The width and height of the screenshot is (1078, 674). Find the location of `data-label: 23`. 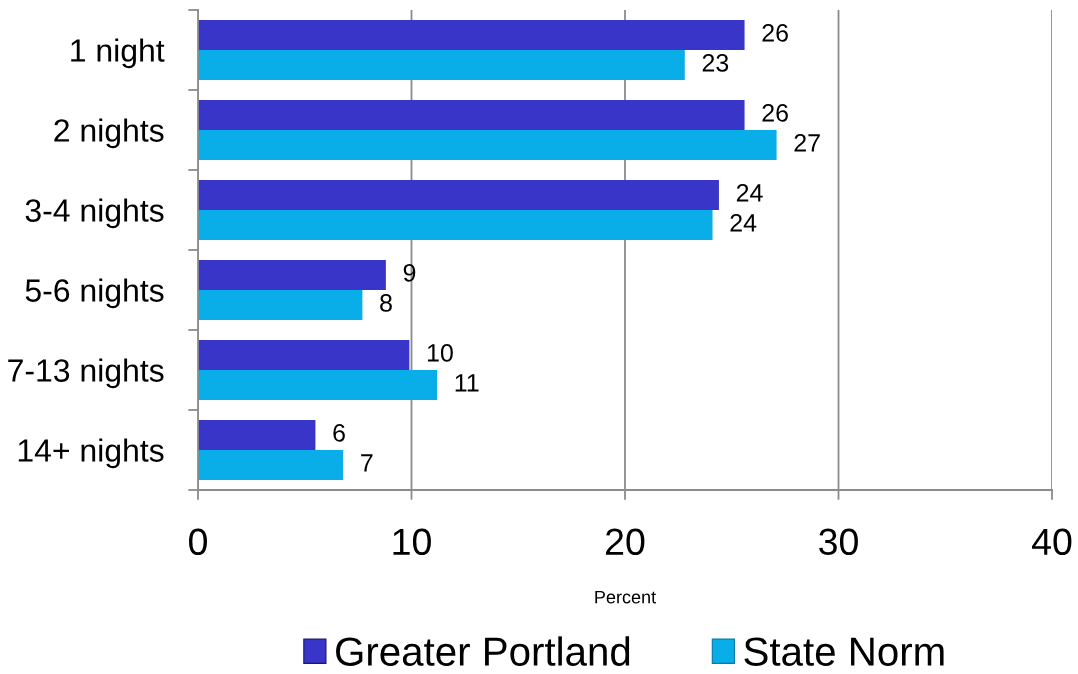

data-label: 23 is located at coordinates (715, 63).